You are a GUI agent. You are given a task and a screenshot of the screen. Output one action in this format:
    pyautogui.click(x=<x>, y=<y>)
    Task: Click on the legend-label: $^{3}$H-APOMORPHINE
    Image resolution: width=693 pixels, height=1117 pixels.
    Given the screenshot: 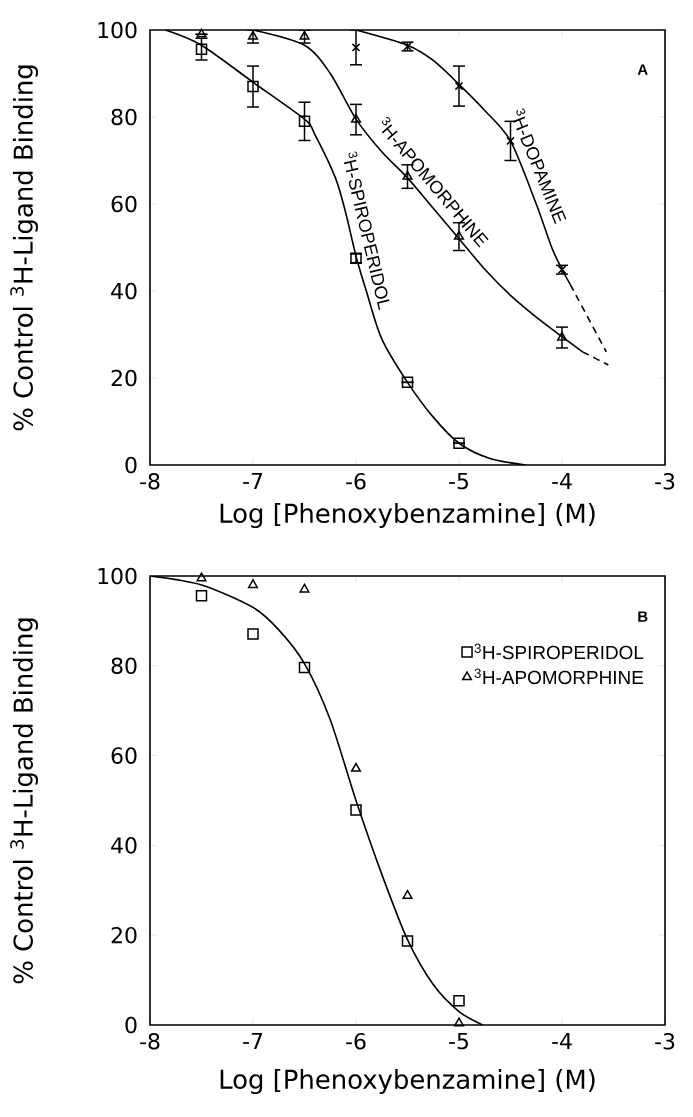 What is the action you would take?
    pyautogui.click(x=559, y=676)
    